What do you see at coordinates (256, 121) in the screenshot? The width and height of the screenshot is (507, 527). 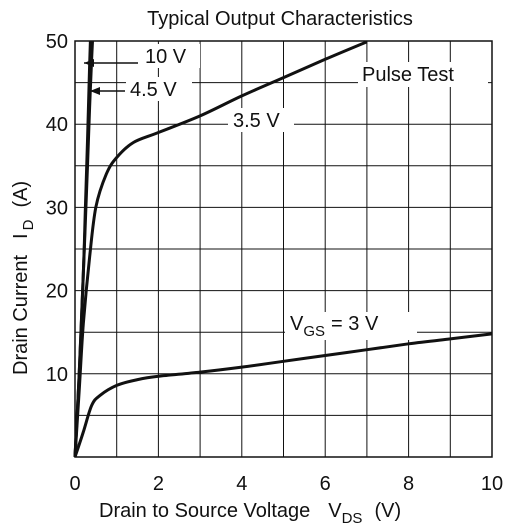 I see `curve-label-3-5v: 3.5 V` at bounding box center [256, 121].